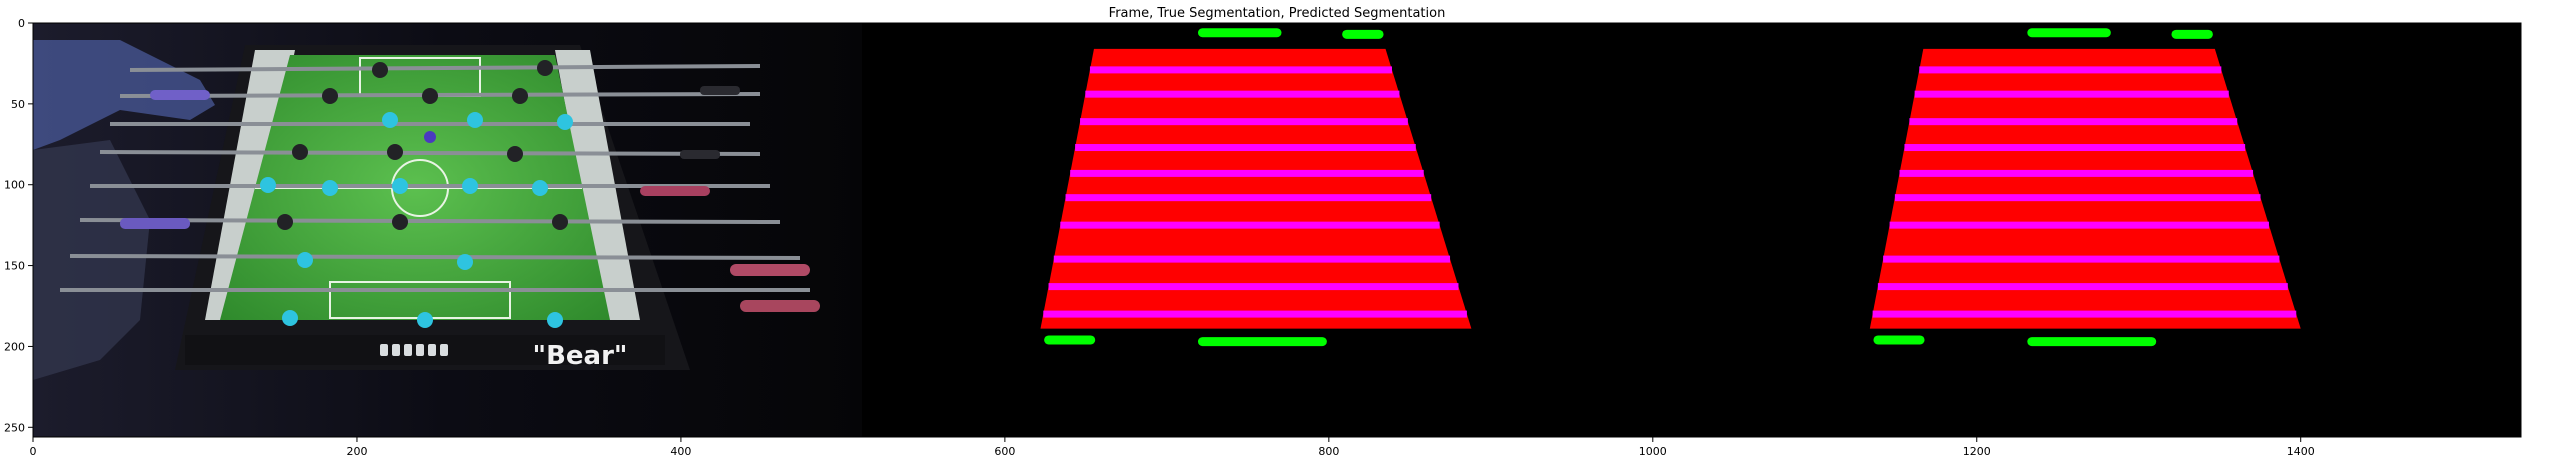  I want to click on y-tick-label: 100, so click(14, 185).